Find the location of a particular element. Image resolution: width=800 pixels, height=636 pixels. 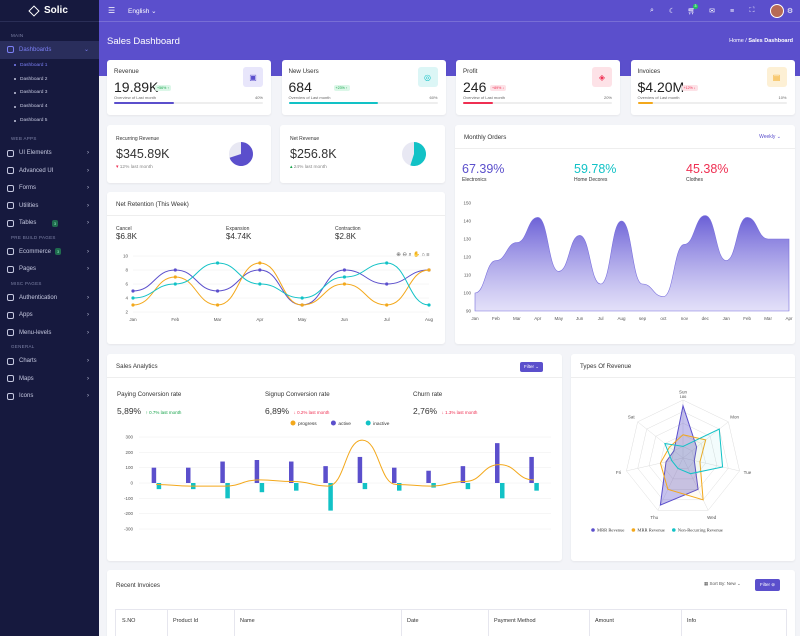

breadcrumb-home: Home is located at coordinates (736, 41).